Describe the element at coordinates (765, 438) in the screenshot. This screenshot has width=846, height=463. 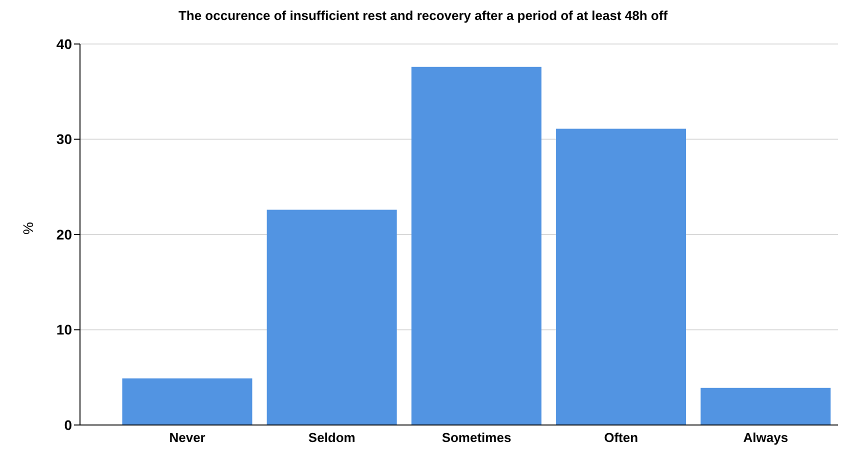
I see `x-tick-label: Always` at that location.